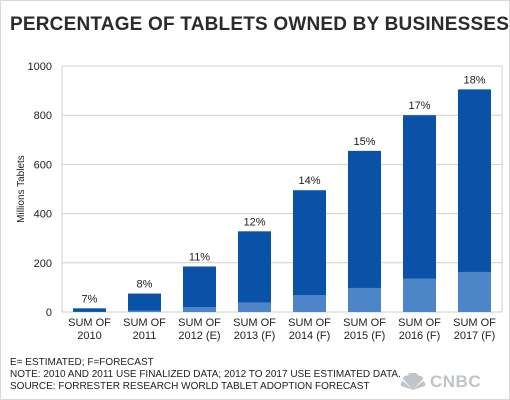 The image size is (510, 400). Describe the element at coordinates (255, 336) in the screenshot. I see `x-tick-label: 2013 (F)` at that location.